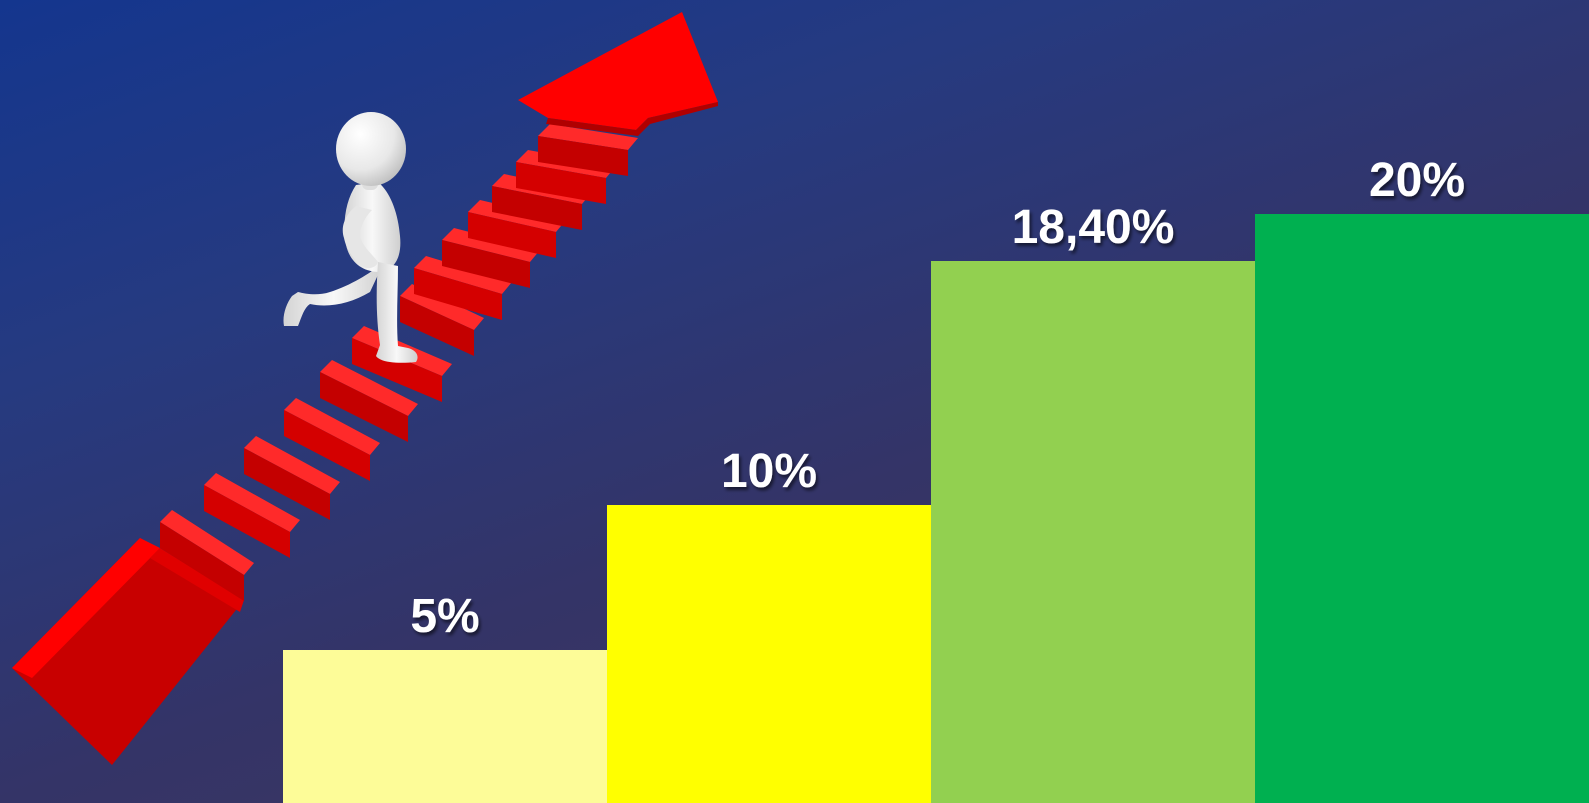 Image resolution: width=1589 pixels, height=803 pixels. I want to click on stair-arrow-head-edge, so click(632, 119).